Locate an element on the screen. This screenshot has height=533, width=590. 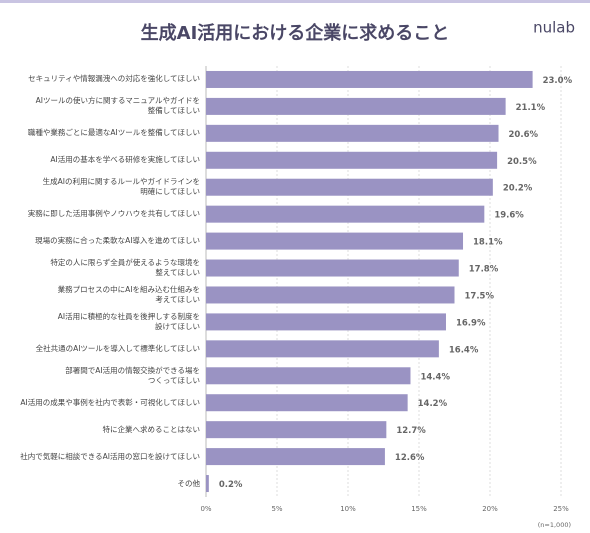
value-label: 19.6% is located at coordinates (509, 216).